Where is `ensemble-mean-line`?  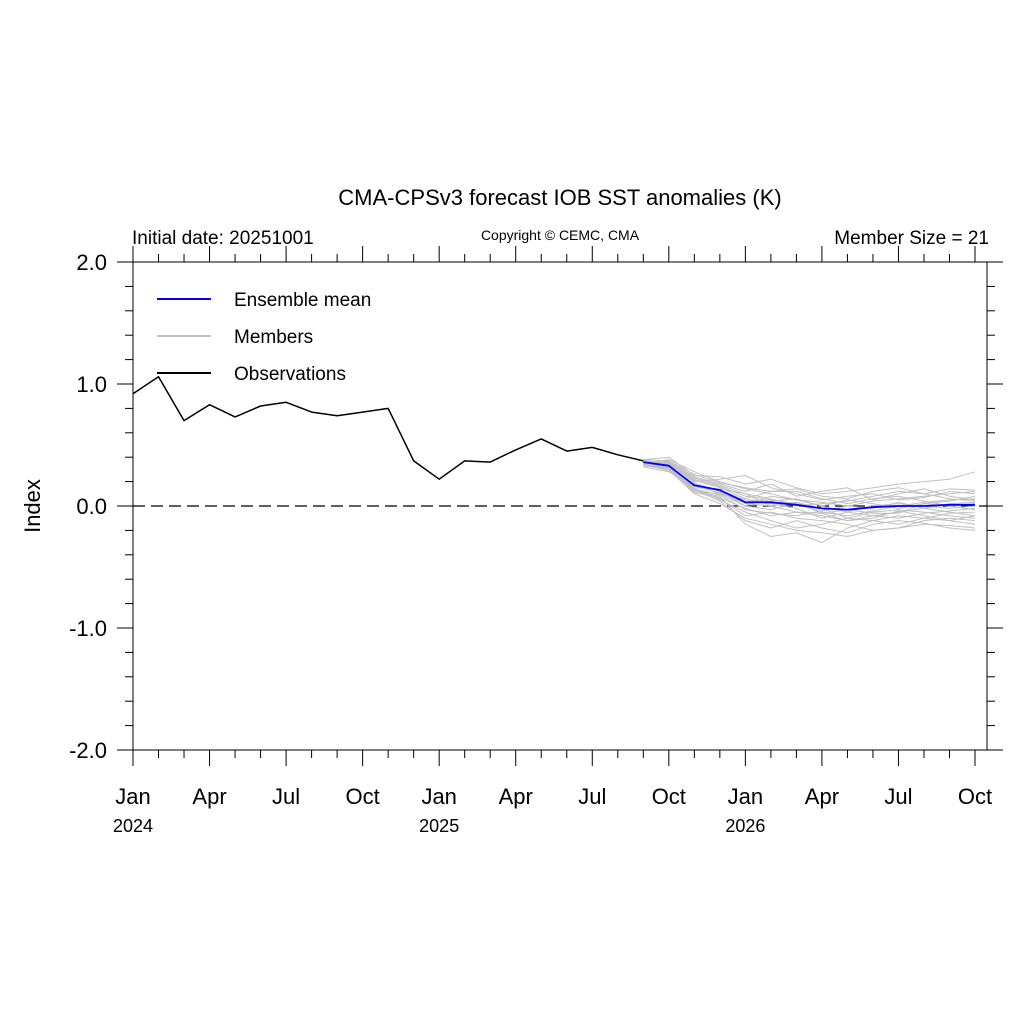 ensemble-mean-line is located at coordinates (809, 486).